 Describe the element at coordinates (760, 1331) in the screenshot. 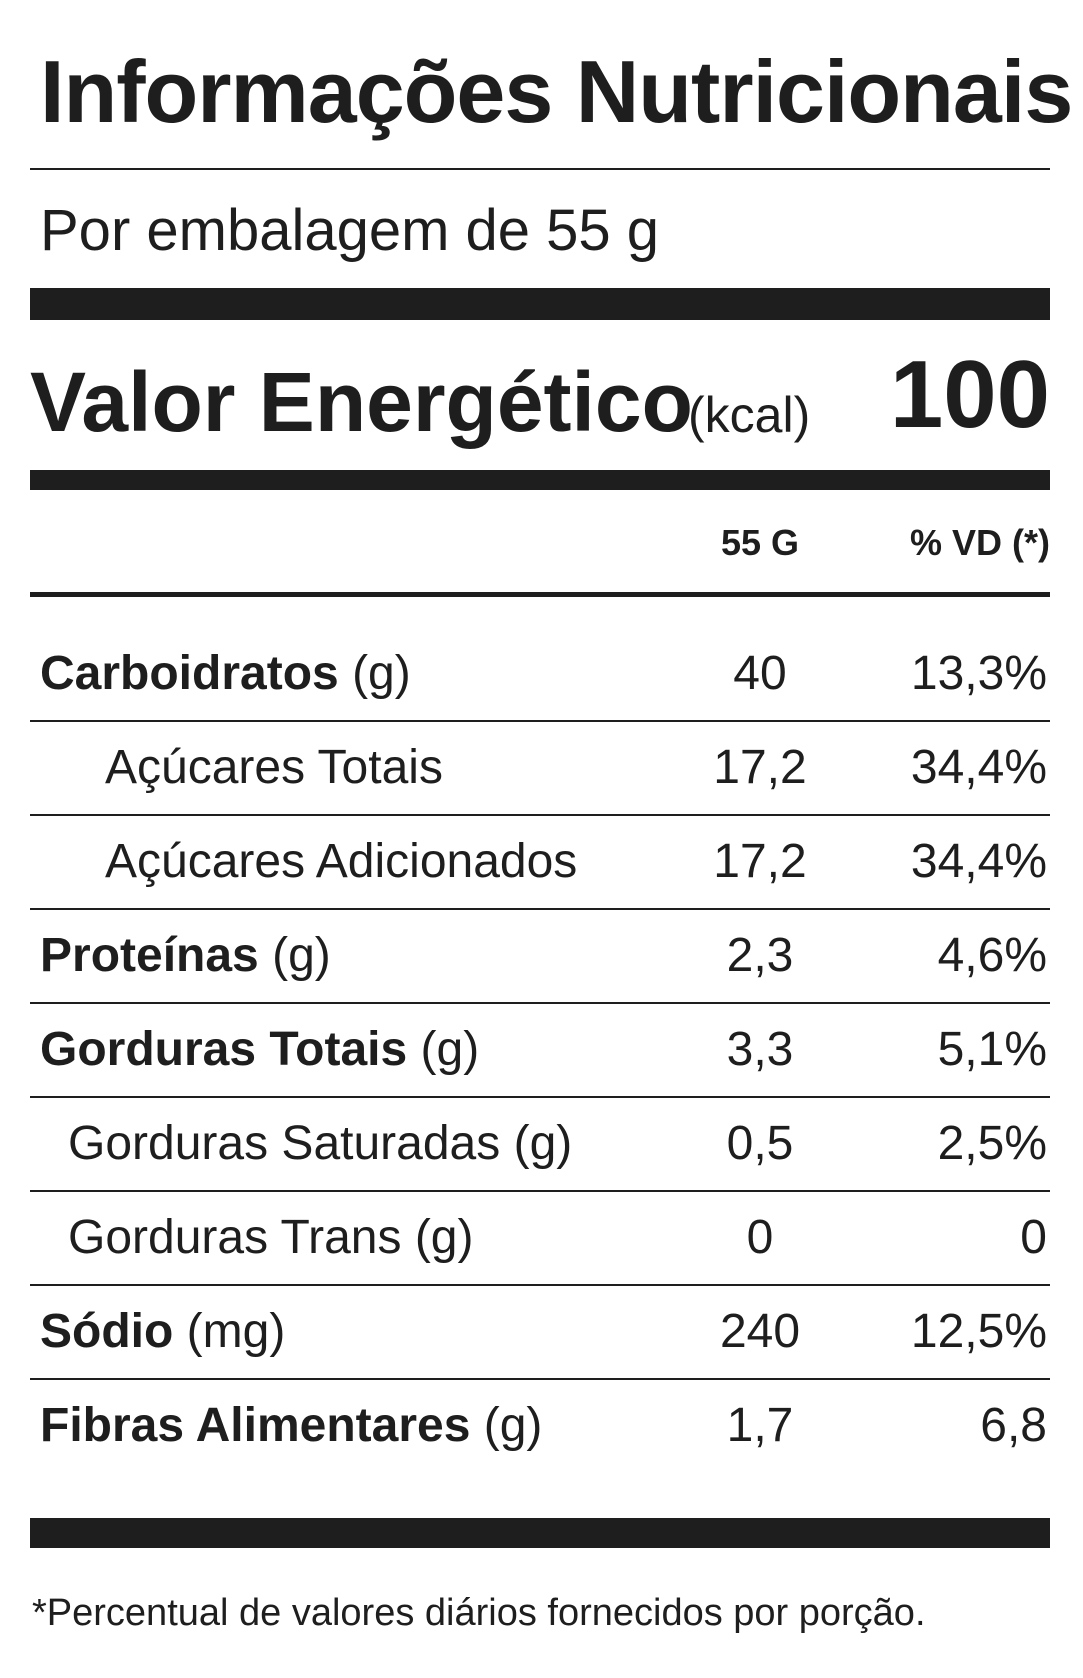

I see `nutrient-amount: 240` at that location.